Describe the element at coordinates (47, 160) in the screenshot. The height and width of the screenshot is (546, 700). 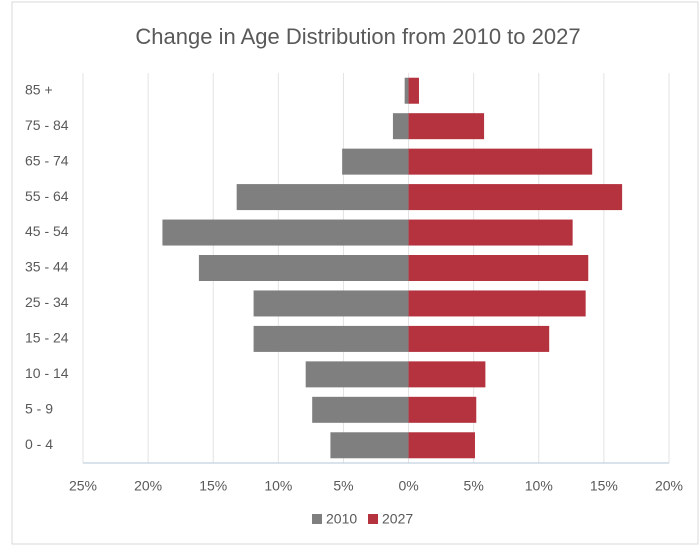
I see `y-tick-label: 65 - 74` at that location.